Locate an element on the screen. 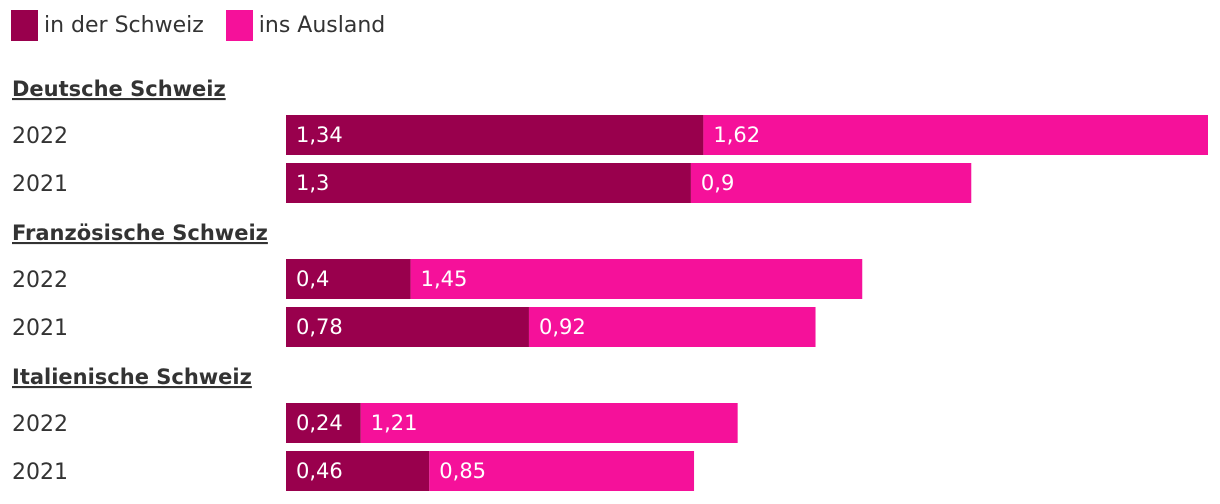 This screenshot has width=1220, height=504. bar-franz-sische-schweiz-2022-ins-ausland is located at coordinates (636, 279).